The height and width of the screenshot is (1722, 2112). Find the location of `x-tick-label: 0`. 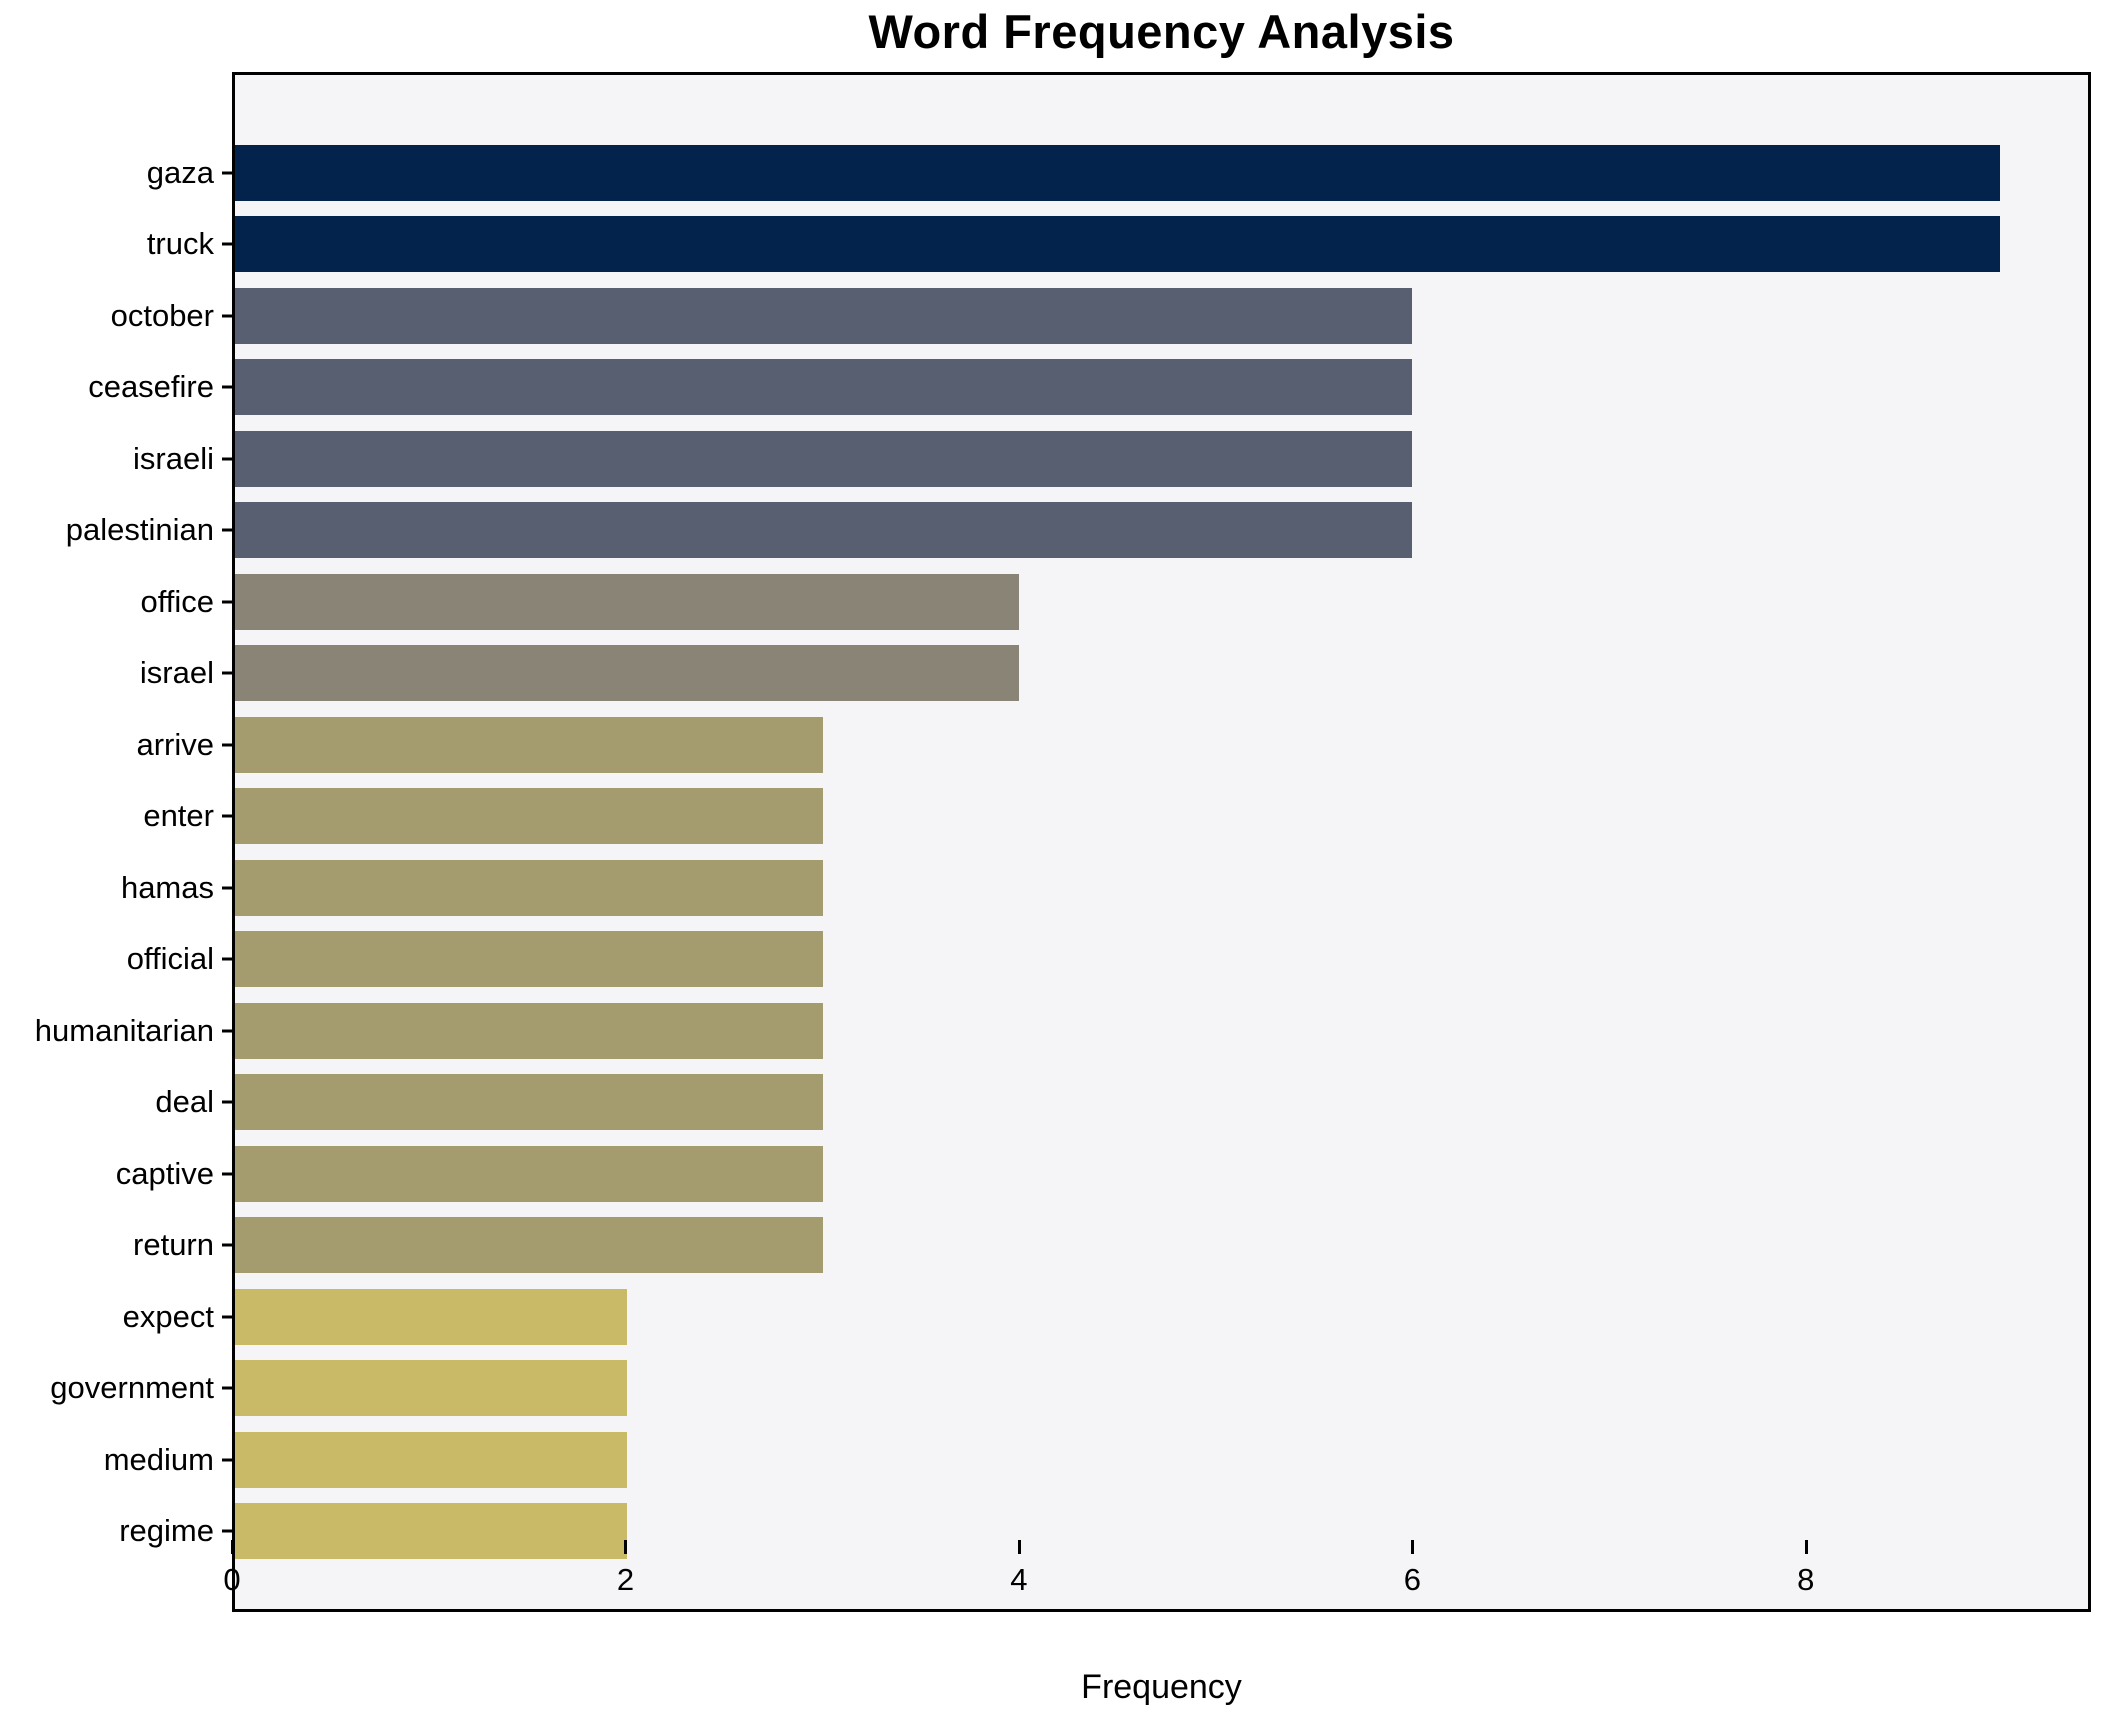

x-tick-label: 0 is located at coordinates (232, 1579).